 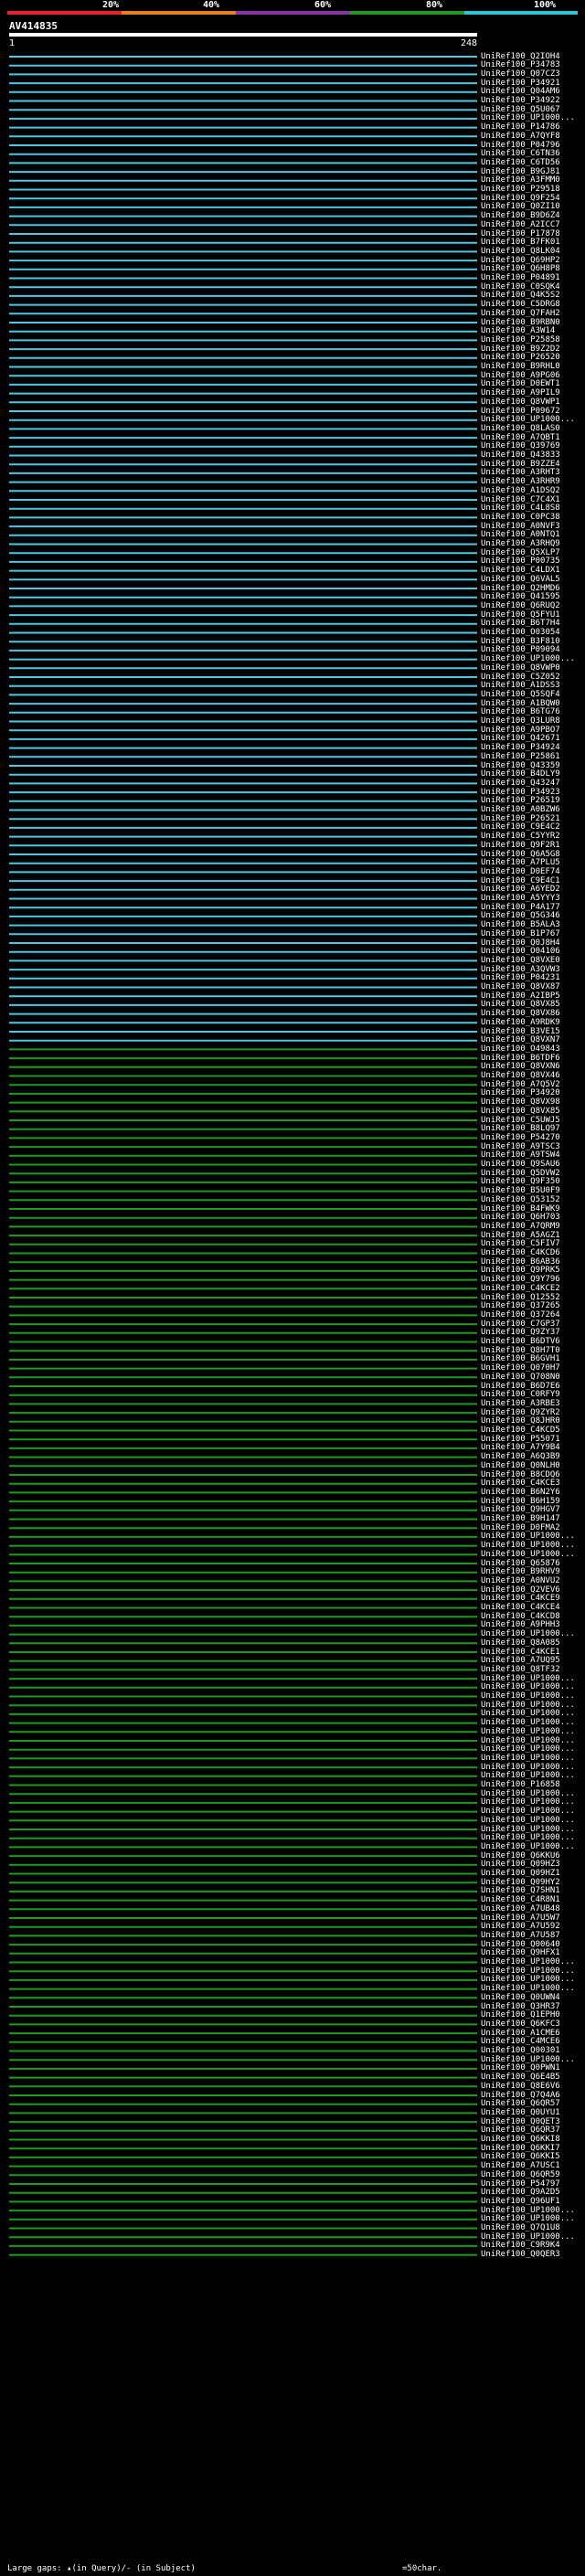 I want to click on hit-label: UniRef100_C4KCE9, so click(x=520, y=1599).